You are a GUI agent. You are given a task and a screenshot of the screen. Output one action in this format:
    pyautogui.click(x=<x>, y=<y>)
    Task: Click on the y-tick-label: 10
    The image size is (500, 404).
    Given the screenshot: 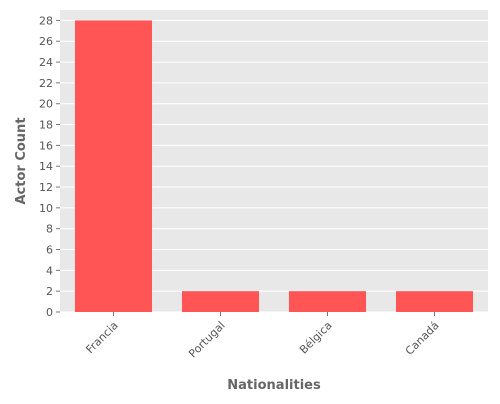 What is the action you would take?
    pyautogui.click(x=46, y=208)
    